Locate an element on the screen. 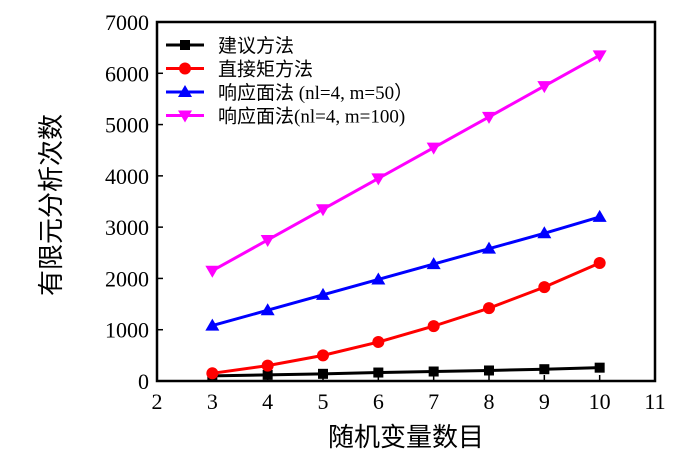 The height and width of the screenshot is (468, 684). y-tick-label: 6000 is located at coordinates (127, 73).